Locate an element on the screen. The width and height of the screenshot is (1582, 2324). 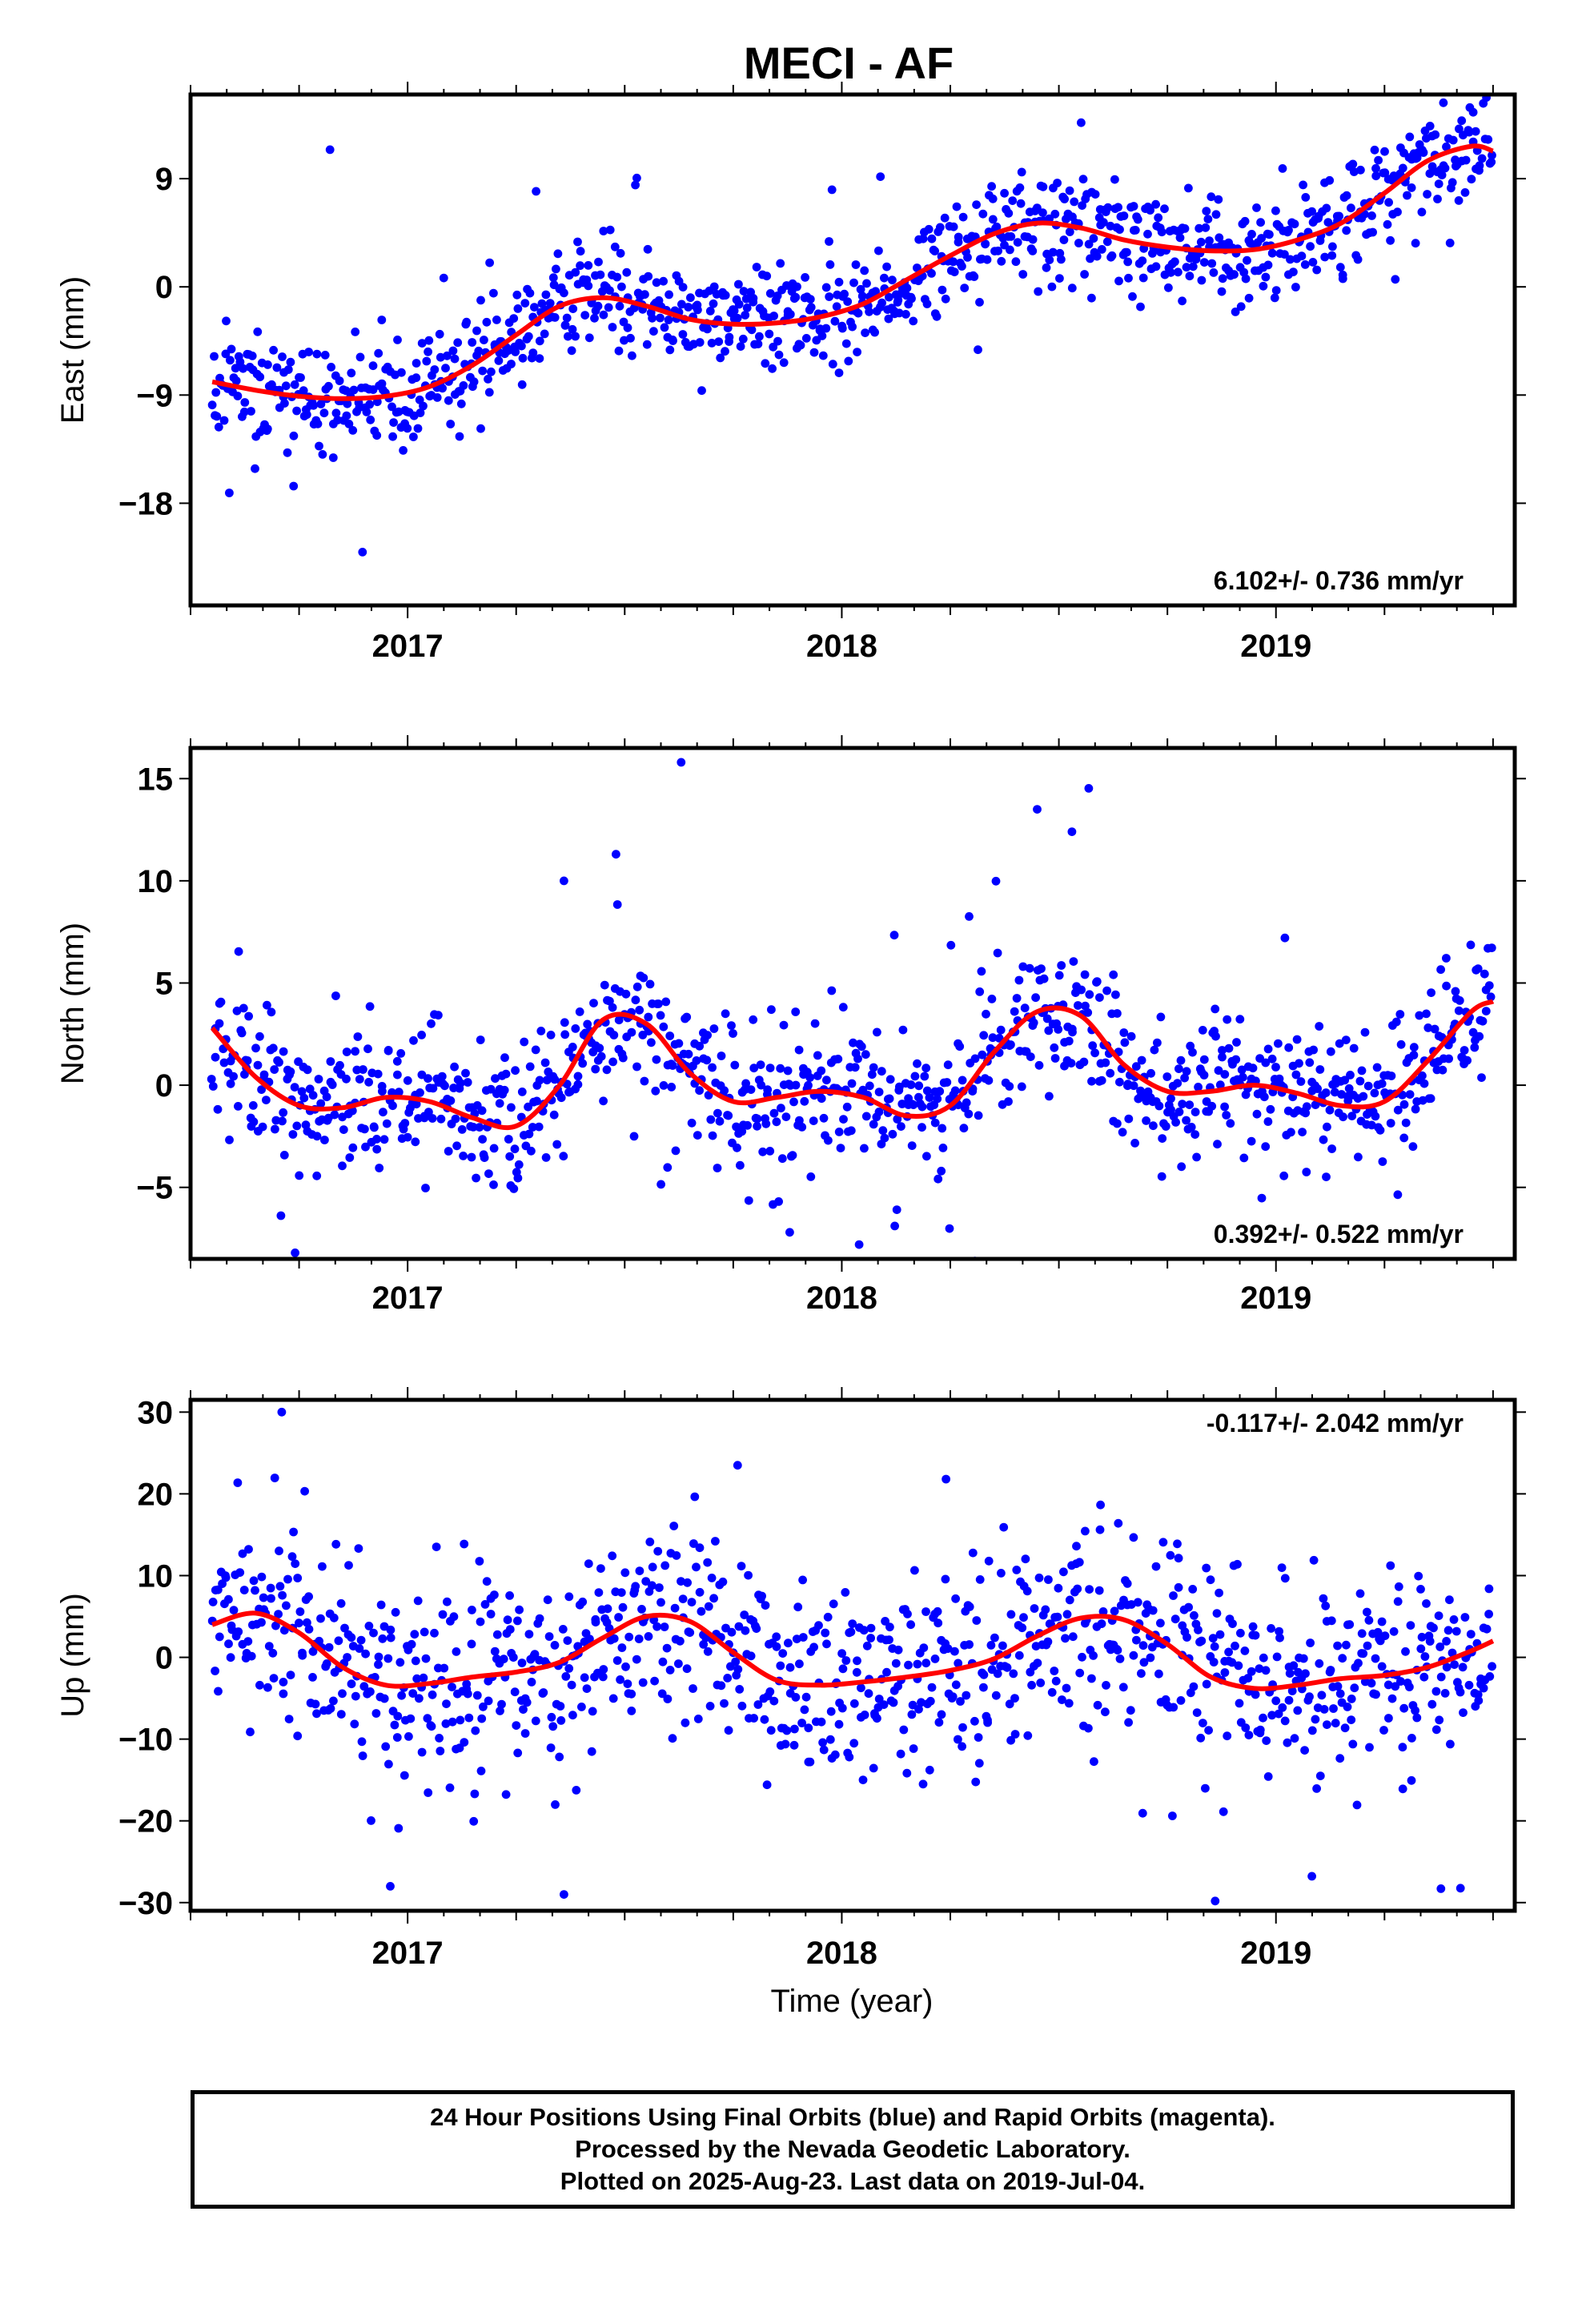
velocity-rate-label: 0.392+/- 0.522 mm/yr is located at coordinates (1339, 1234).